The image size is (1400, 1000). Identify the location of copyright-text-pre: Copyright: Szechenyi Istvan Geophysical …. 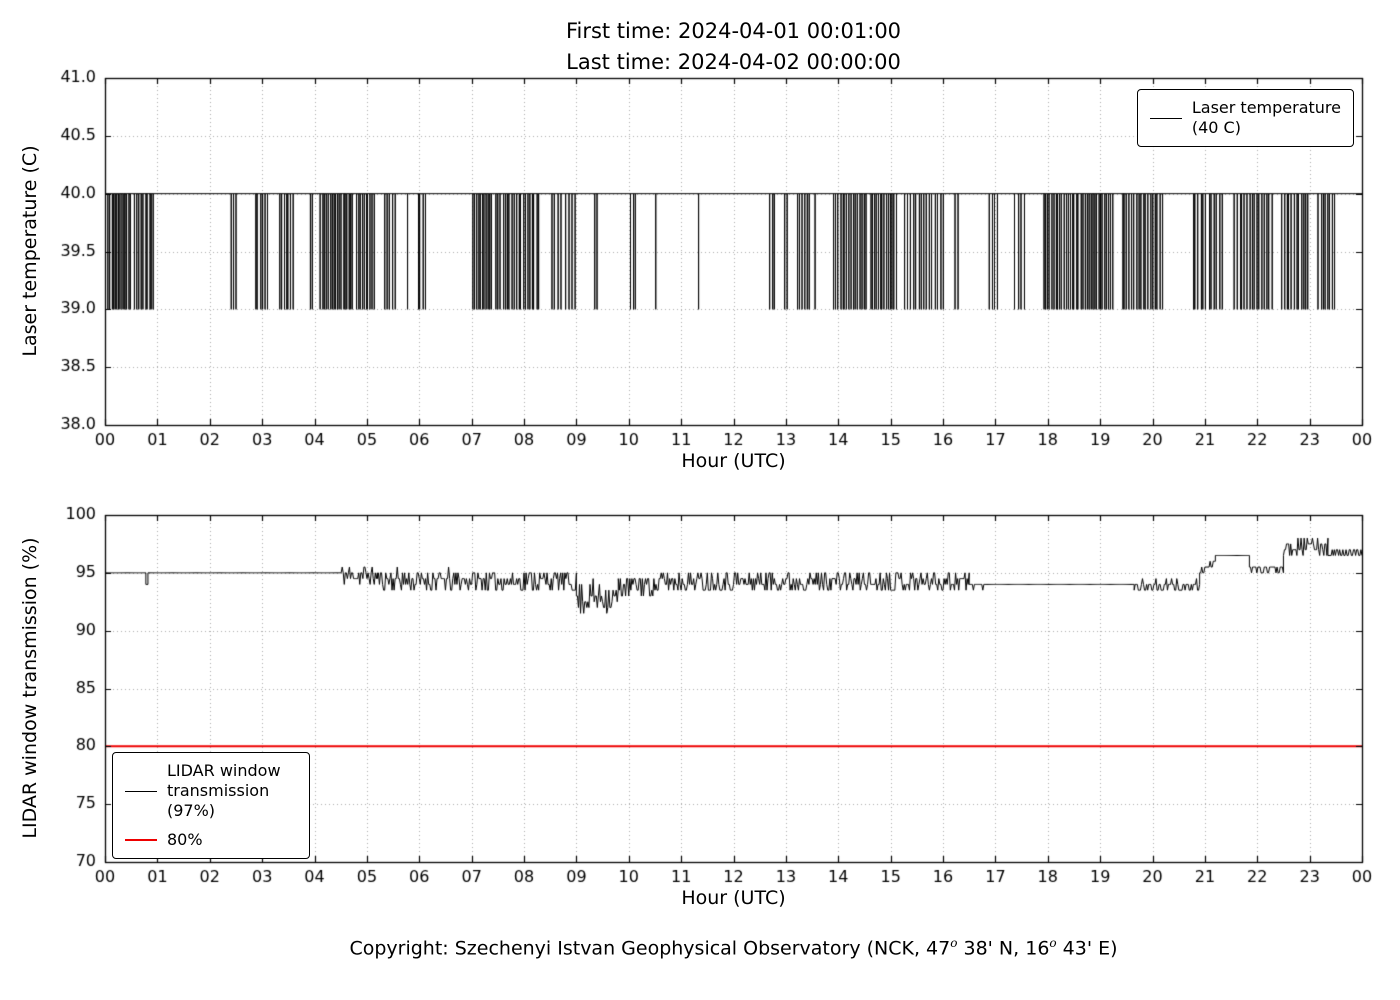
(650, 948).